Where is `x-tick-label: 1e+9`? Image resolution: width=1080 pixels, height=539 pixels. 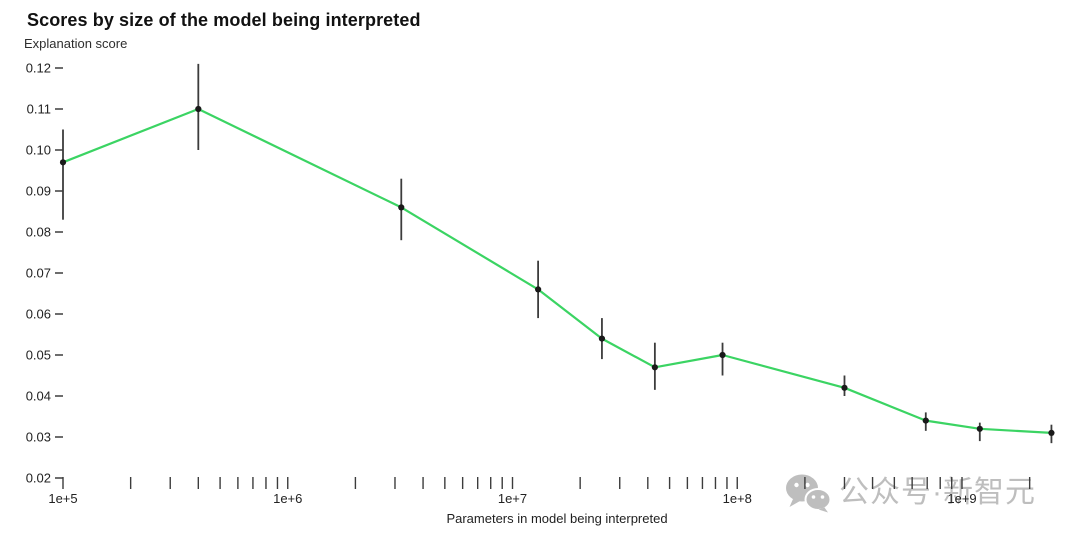
x-tick-label: 1e+9 is located at coordinates (961, 498).